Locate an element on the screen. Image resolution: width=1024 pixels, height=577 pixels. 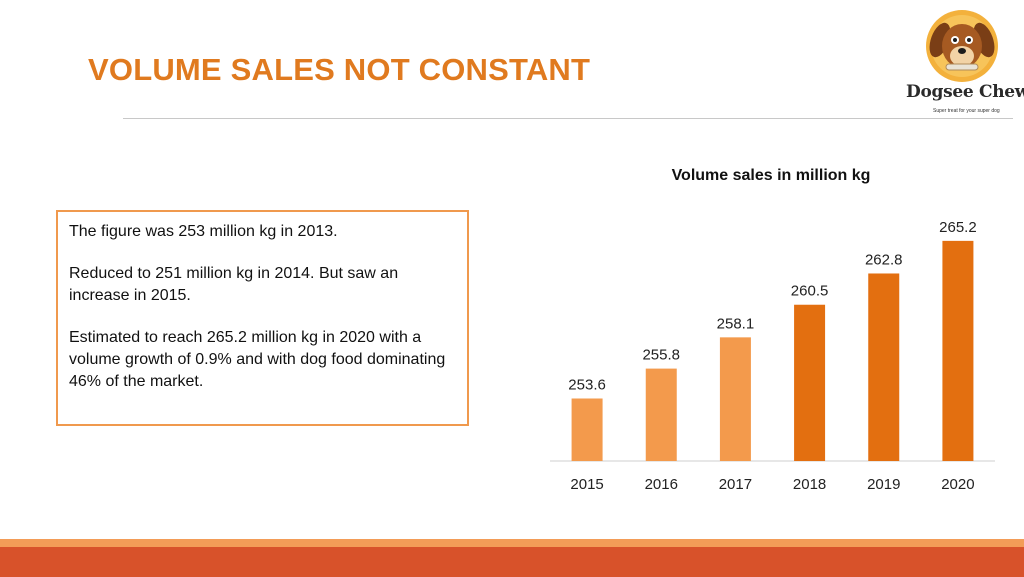
value-label-2019: 262.8 is located at coordinates (884, 259).